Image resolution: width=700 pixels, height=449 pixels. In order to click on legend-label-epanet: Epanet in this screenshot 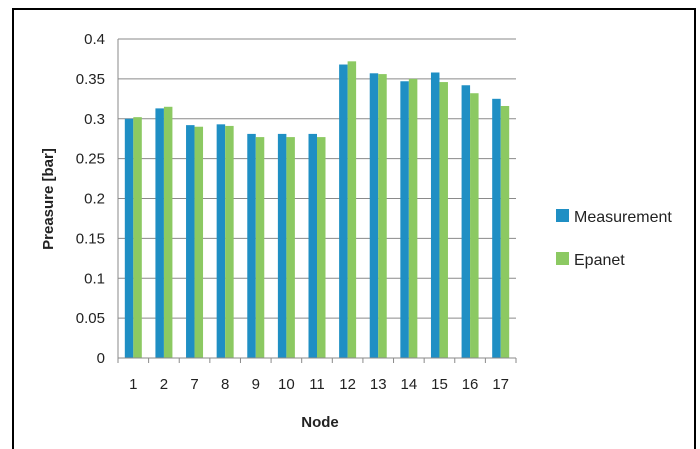, I will do `click(599, 260)`.